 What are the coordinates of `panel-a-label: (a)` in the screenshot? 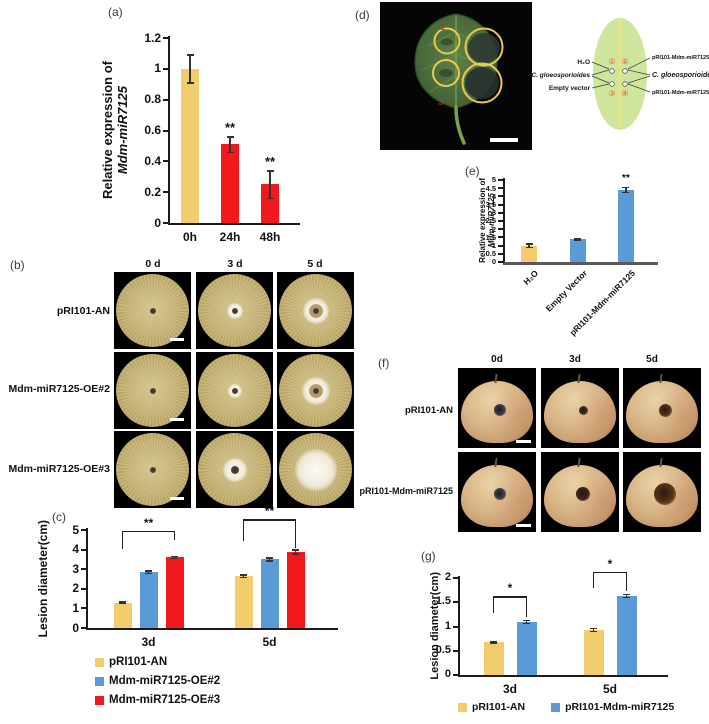 It's located at (115, 12).